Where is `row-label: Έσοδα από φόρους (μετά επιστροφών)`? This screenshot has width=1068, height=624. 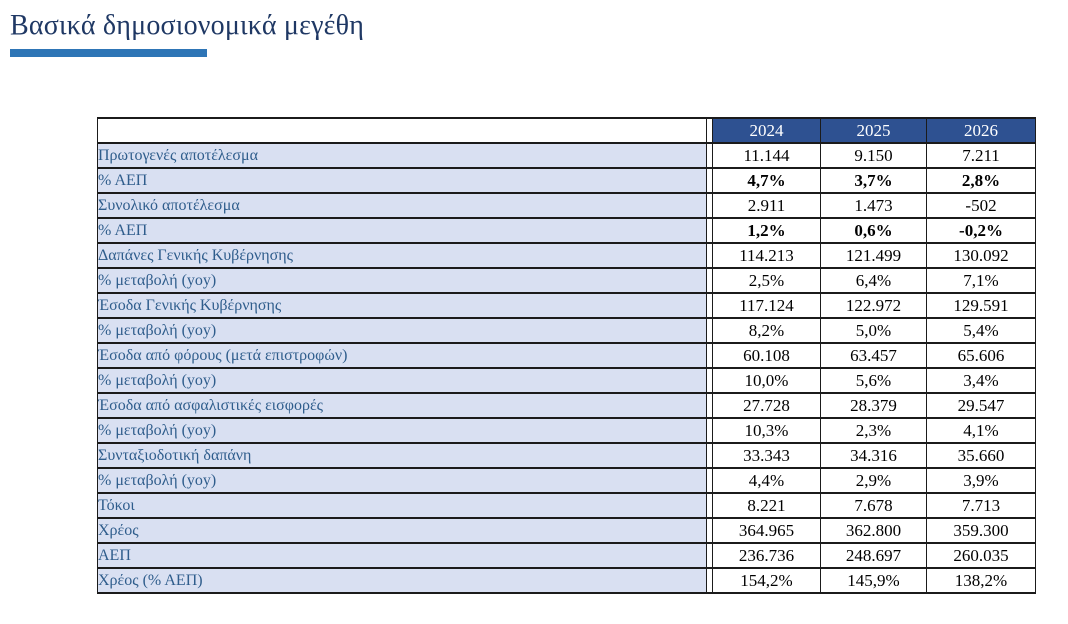
row-label: Έσοδα από φόρους (μετά επιστροφών) is located at coordinates (402, 355).